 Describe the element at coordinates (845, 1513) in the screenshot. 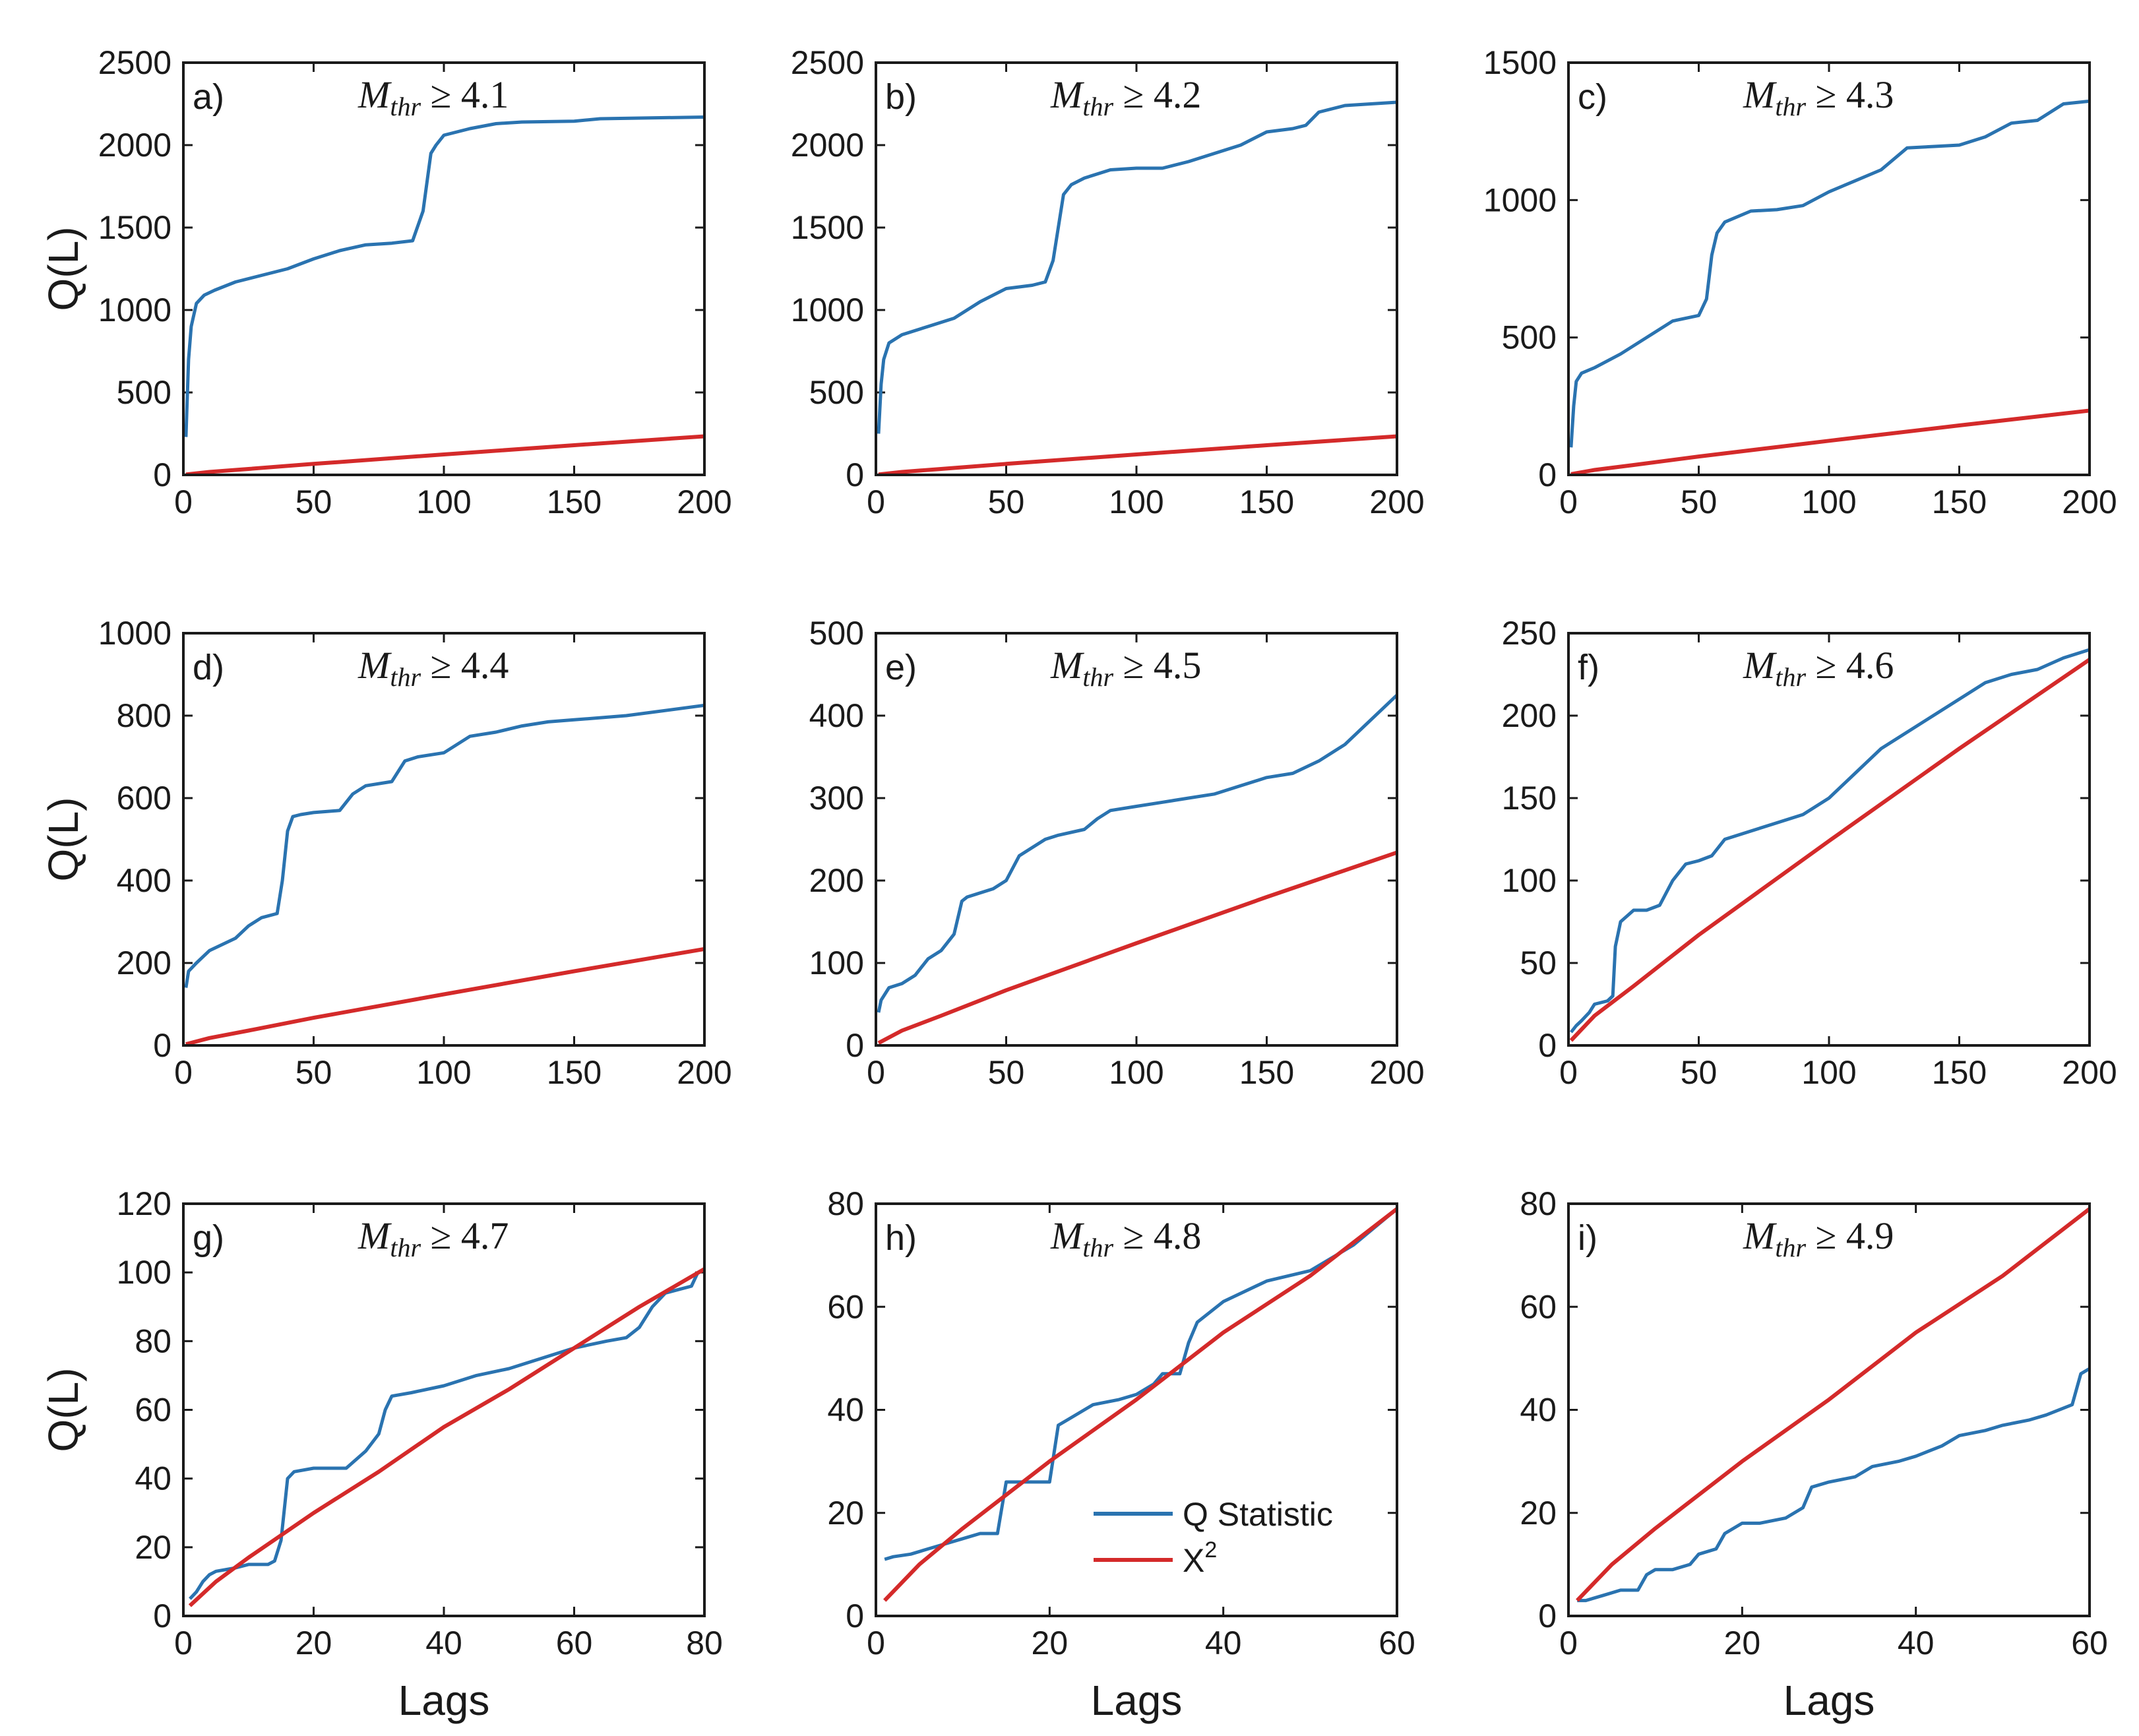

I see `y-tick-label: 20` at that location.